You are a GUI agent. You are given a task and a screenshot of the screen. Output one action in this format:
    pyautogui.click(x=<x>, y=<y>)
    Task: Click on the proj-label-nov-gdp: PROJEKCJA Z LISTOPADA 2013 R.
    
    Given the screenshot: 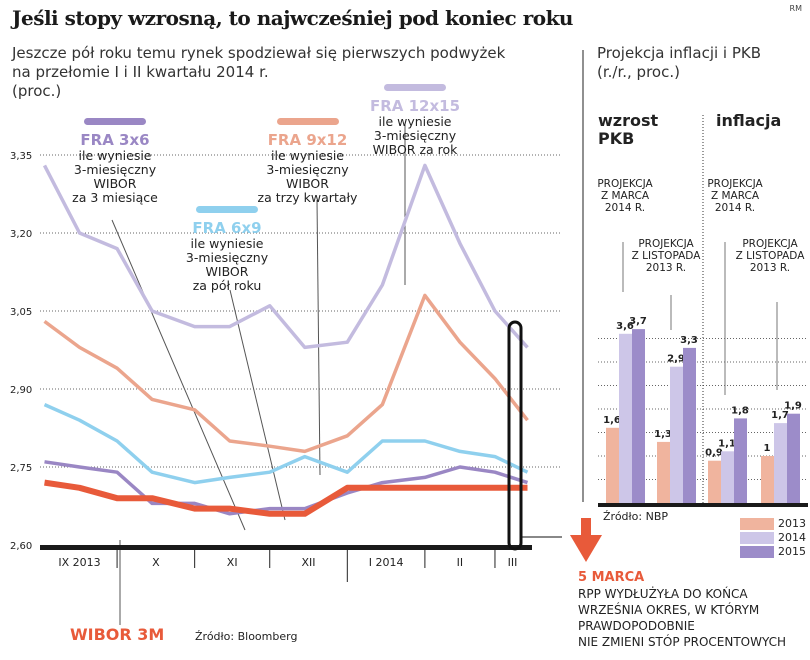 What is the action you would take?
    pyautogui.click(x=666, y=256)
    